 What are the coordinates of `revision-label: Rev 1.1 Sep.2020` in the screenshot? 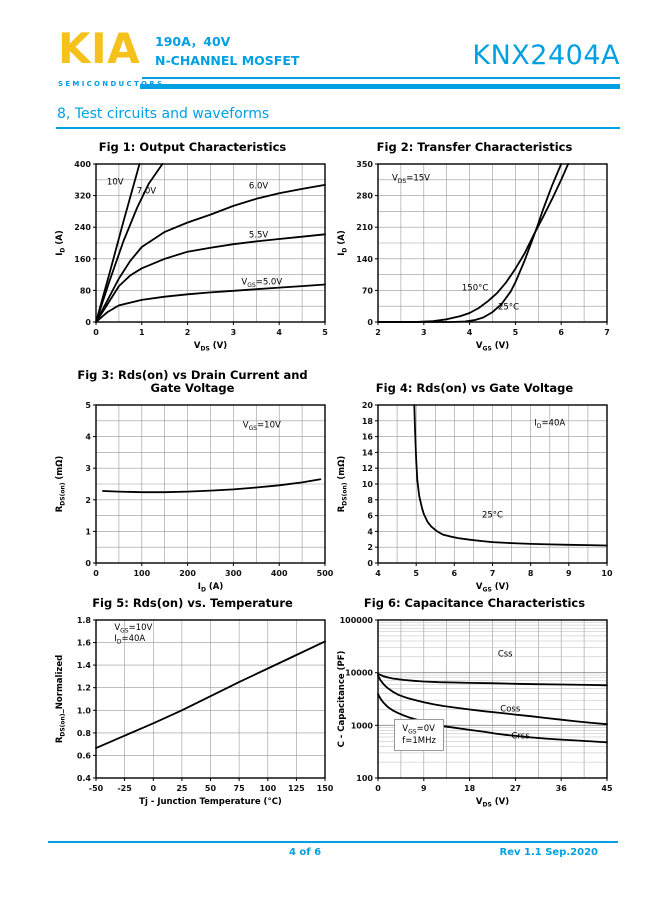 It's located at (548, 852).